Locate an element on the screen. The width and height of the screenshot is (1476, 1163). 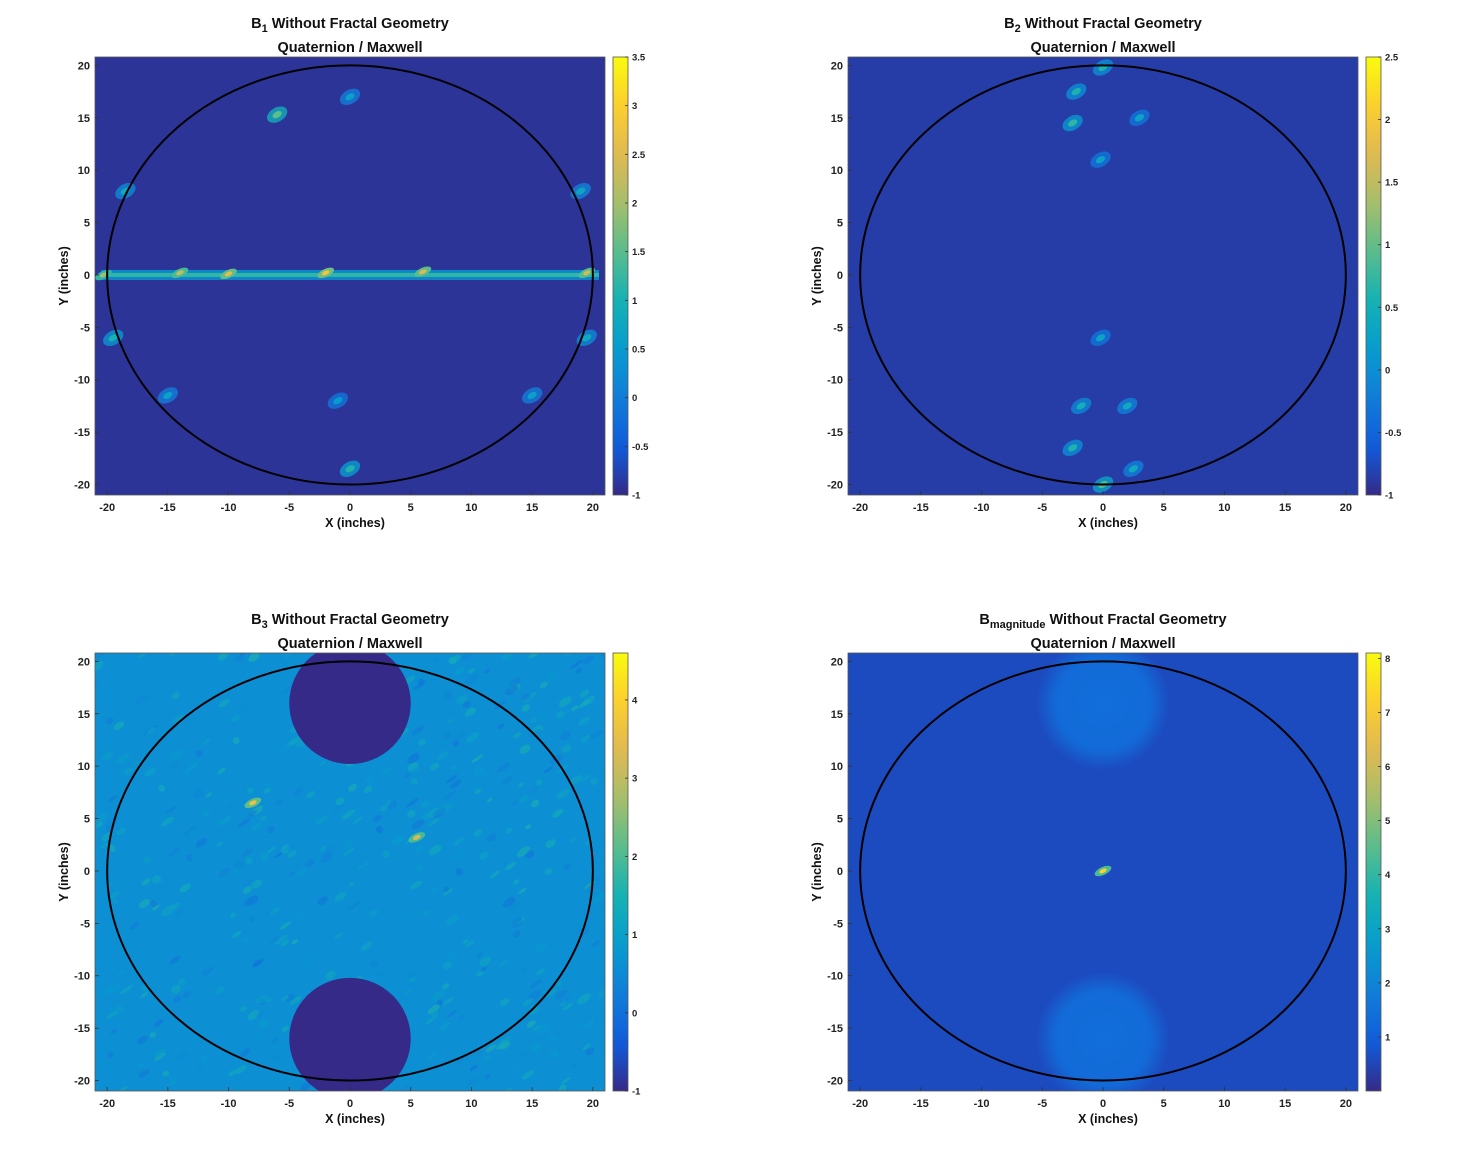
colorbar-tick-label: 5 is located at coordinates (1388, 821).